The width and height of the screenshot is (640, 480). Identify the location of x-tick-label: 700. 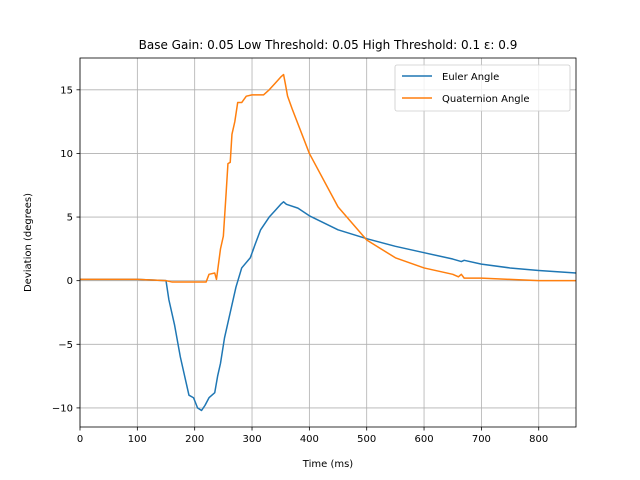
(481, 439).